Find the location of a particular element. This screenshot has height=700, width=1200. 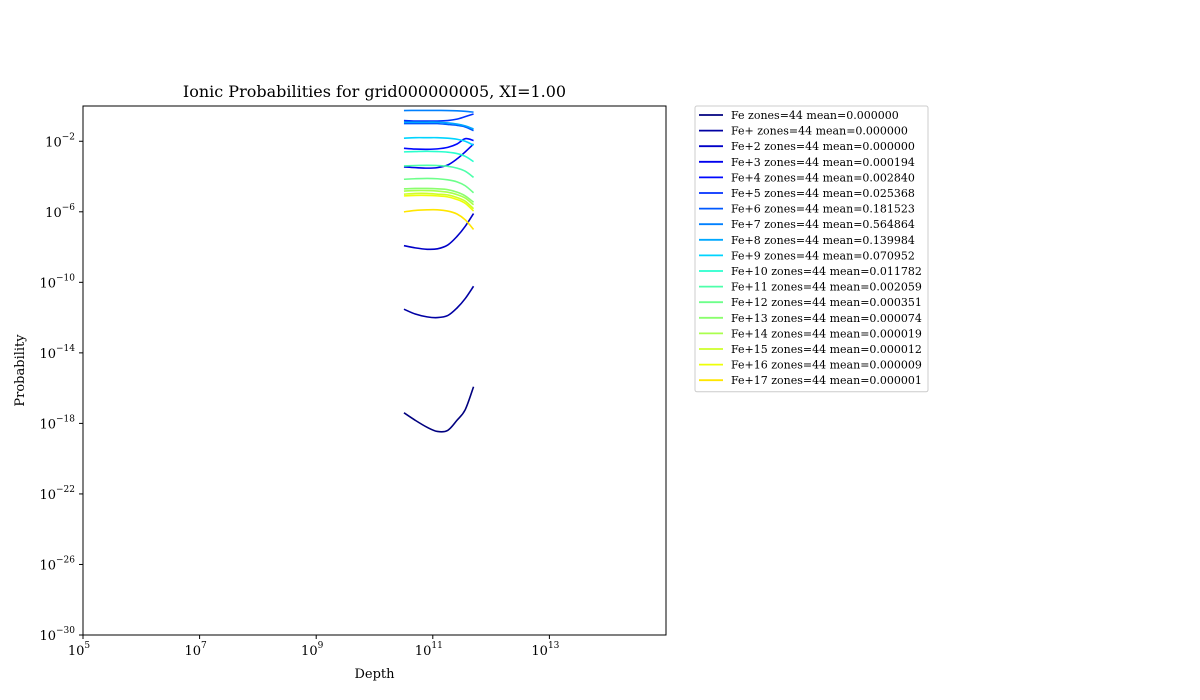

legend-item: Fe+ zones=44 mean=0.000000 is located at coordinates (803, 131).